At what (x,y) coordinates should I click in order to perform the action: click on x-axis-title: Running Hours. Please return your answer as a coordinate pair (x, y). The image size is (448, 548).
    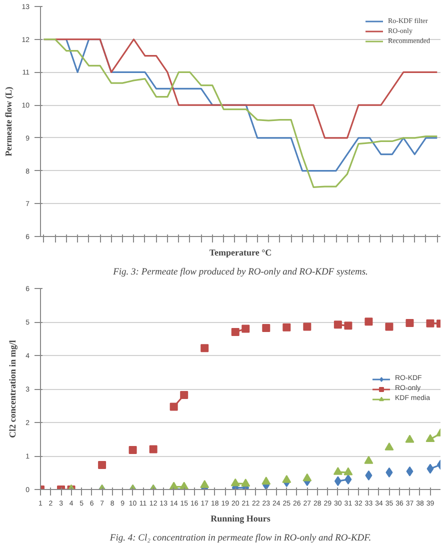
    Looking at the image, I should click on (240, 519).